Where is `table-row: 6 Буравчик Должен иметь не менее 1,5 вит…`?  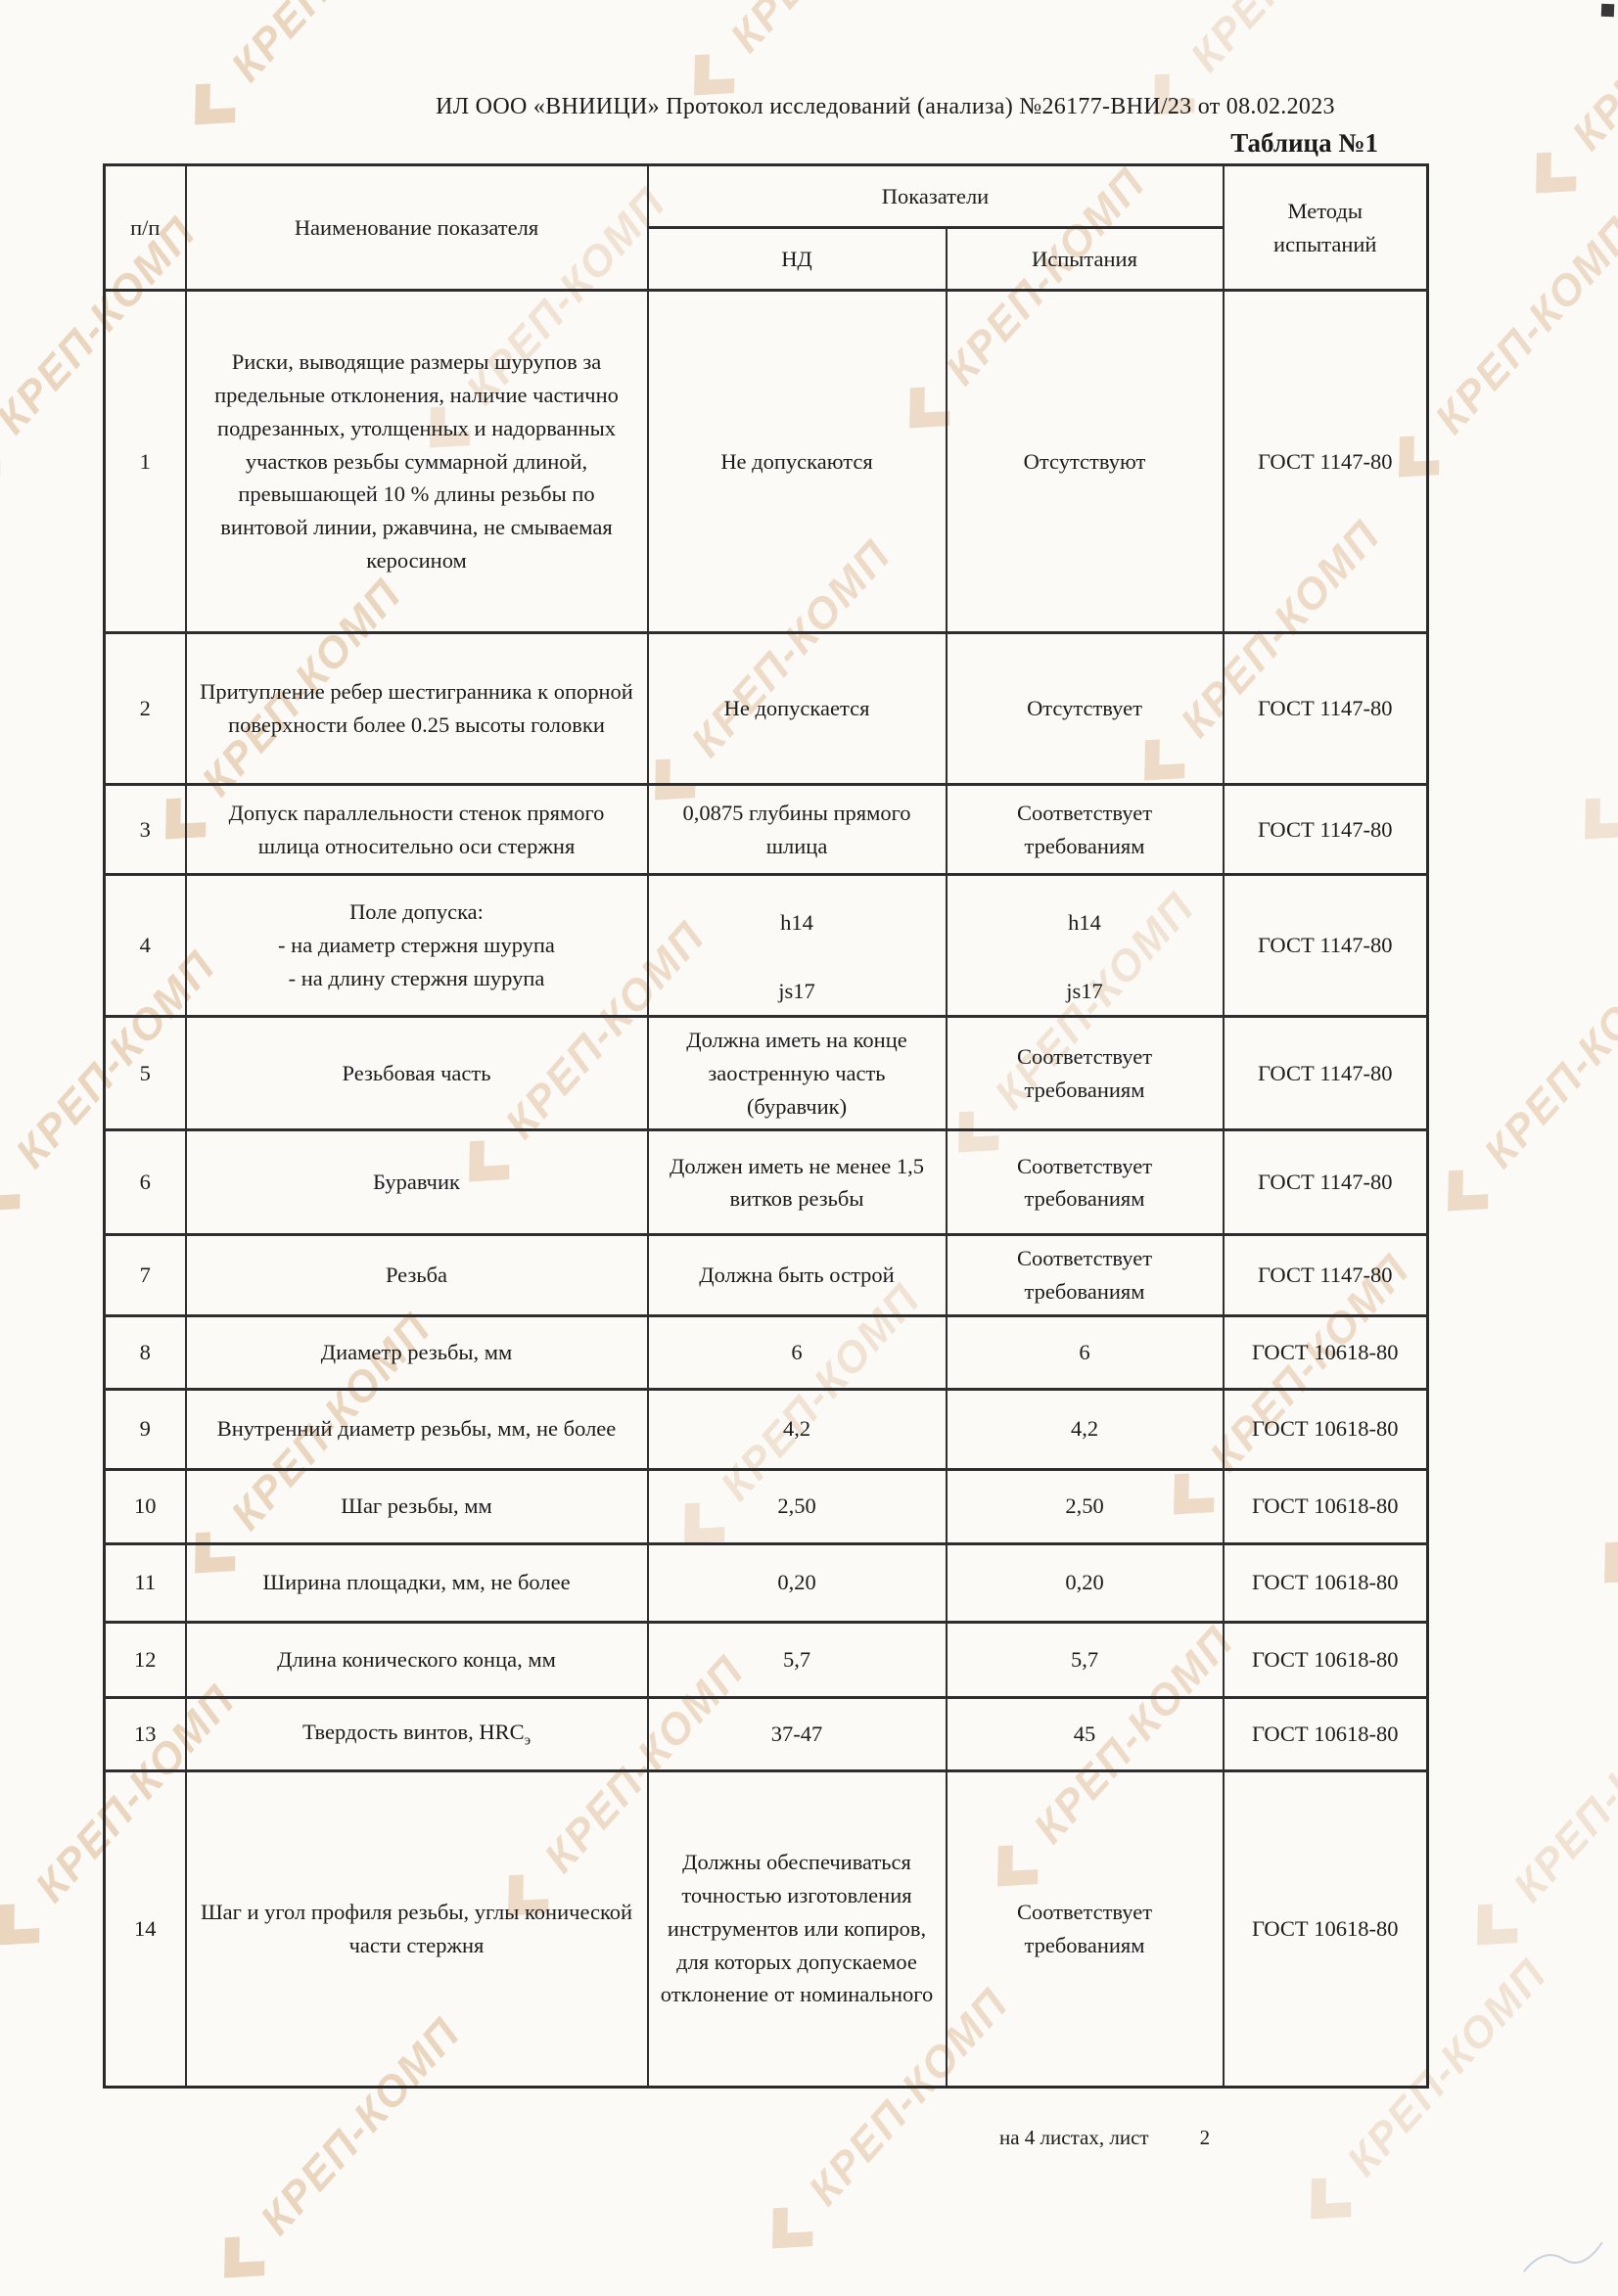 table-row: 6 Буравчик Должен иметь не менее 1,5 вит… is located at coordinates (766, 1182).